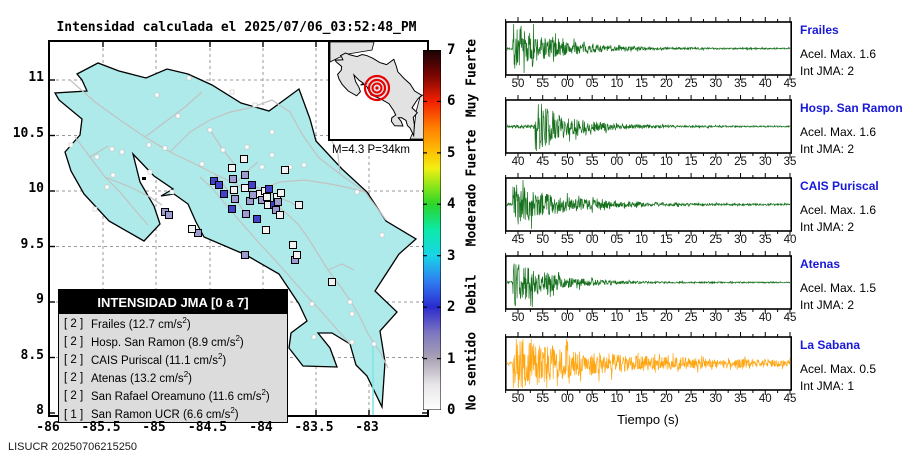 The image size is (910, 460). Describe the element at coordinates (655, 241) in the screenshot. I see `time-tick-row: 45 50 55 00 05 10 15 20 25 30 35 40` at that location.